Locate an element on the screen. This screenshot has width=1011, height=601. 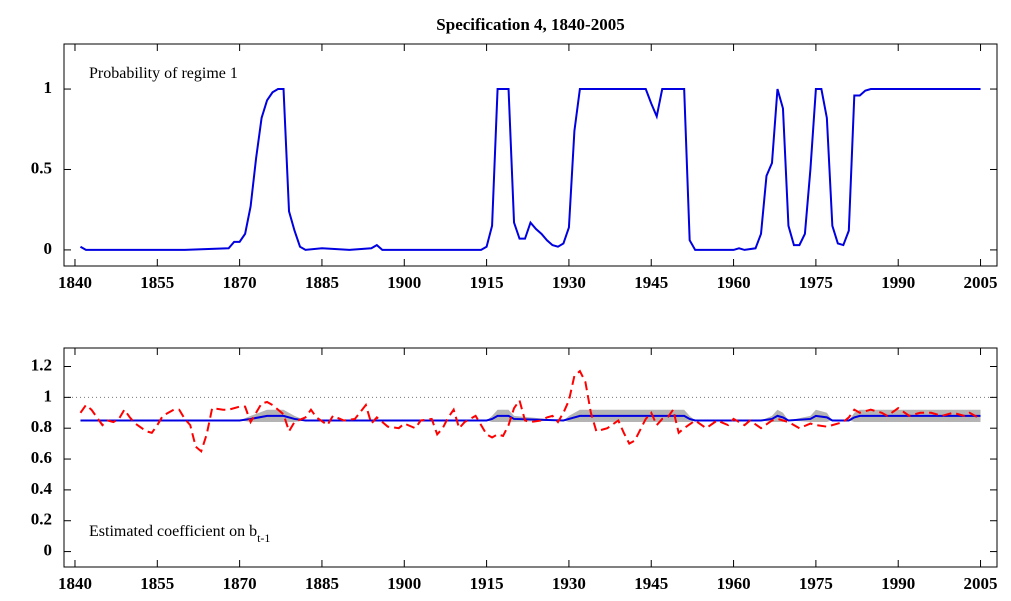
annotation: Probability of regime 1 is located at coordinates (163, 73).